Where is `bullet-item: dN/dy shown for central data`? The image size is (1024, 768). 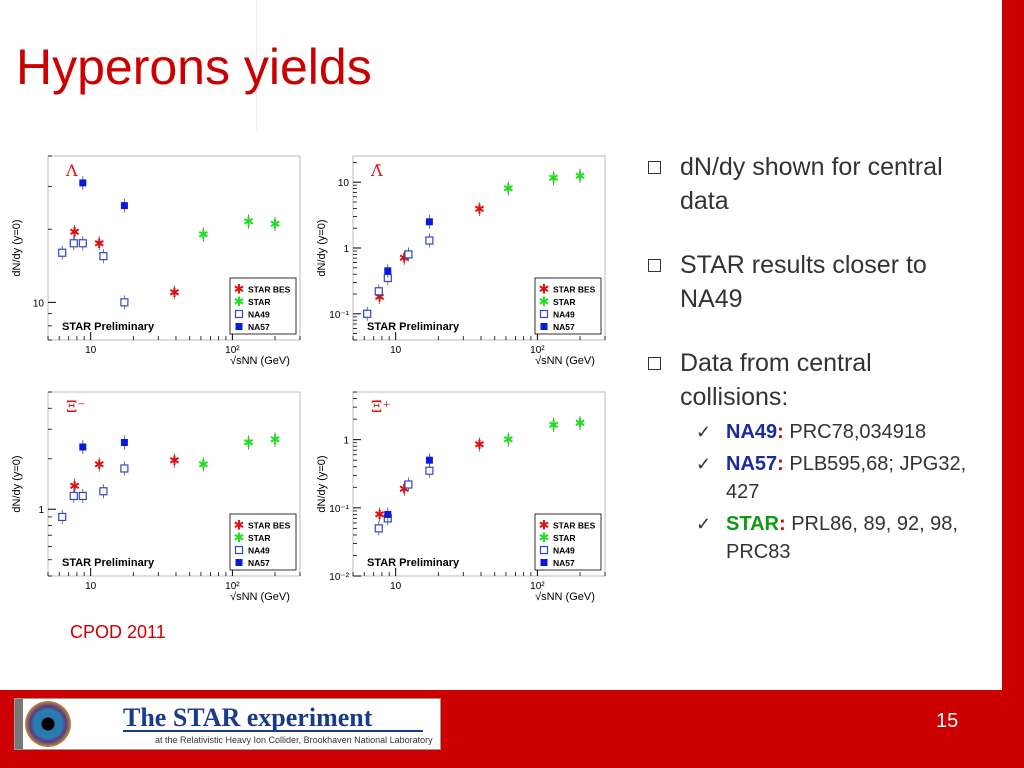 bullet-item: dN/dy shown for central data is located at coordinates (816, 184).